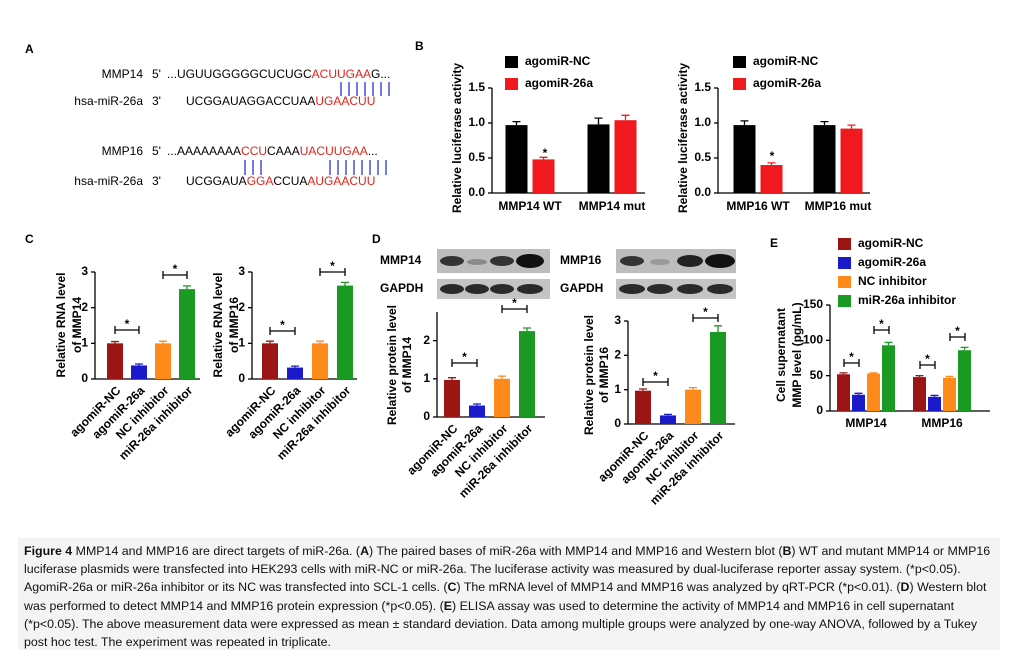 Image resolution: width=1018 pixels, height=656 pixels. What do you see at coordinates (290, 181) in the screenshot?
I see `sequence-segment: CCUA` at bounding box center [290, 181].